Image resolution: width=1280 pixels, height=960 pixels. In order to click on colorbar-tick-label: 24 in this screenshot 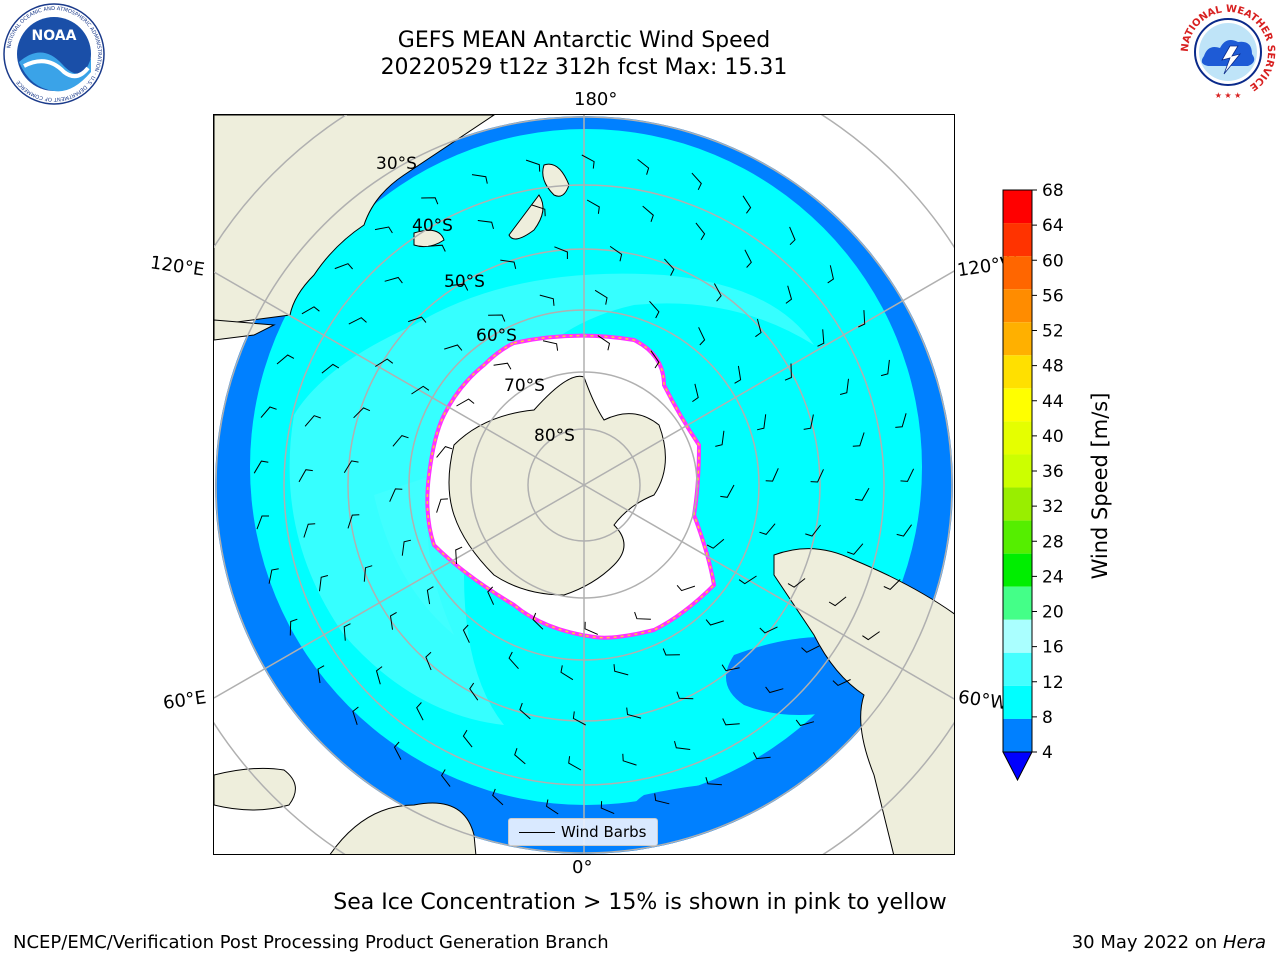, I will do `click(1053, 577)`.